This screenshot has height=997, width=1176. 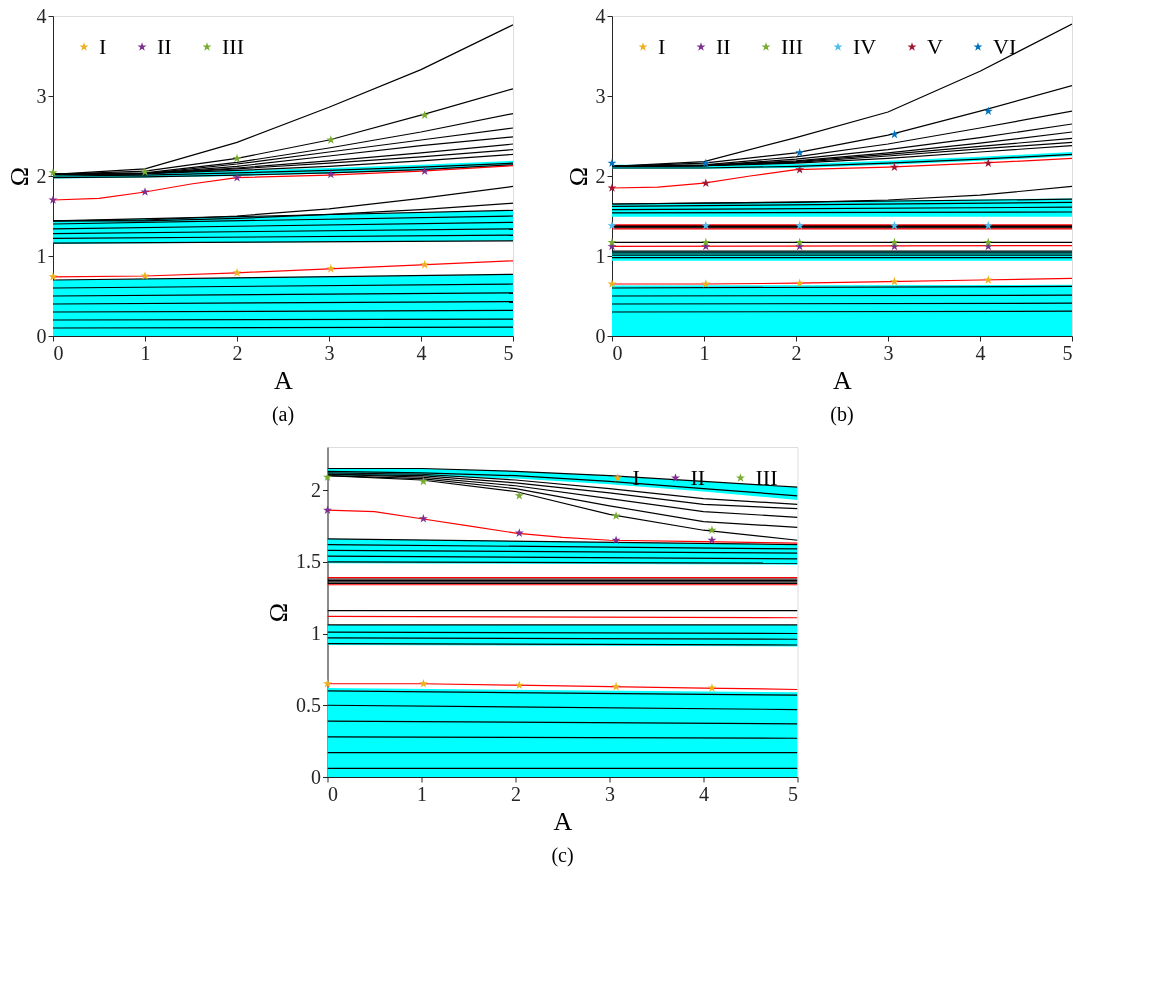 I want to click on legend-label: VI, so click(x=1005, y=46).